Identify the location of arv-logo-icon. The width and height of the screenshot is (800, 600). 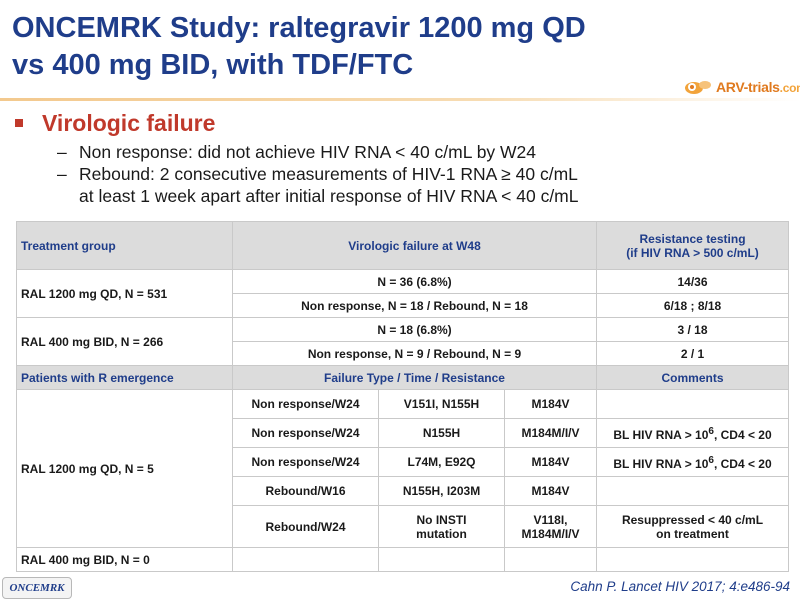
(698, 87).